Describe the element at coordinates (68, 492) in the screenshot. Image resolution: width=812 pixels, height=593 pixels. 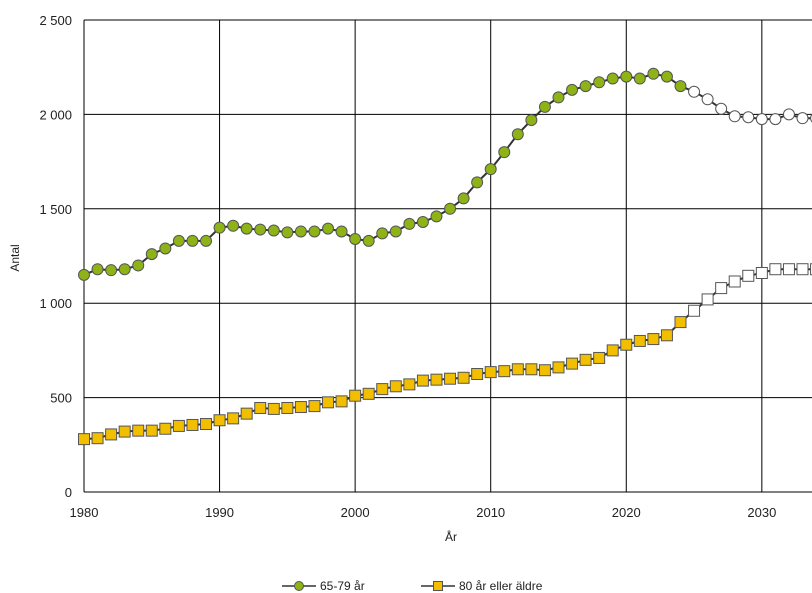
I see `y-tick-label: 0` at that location.